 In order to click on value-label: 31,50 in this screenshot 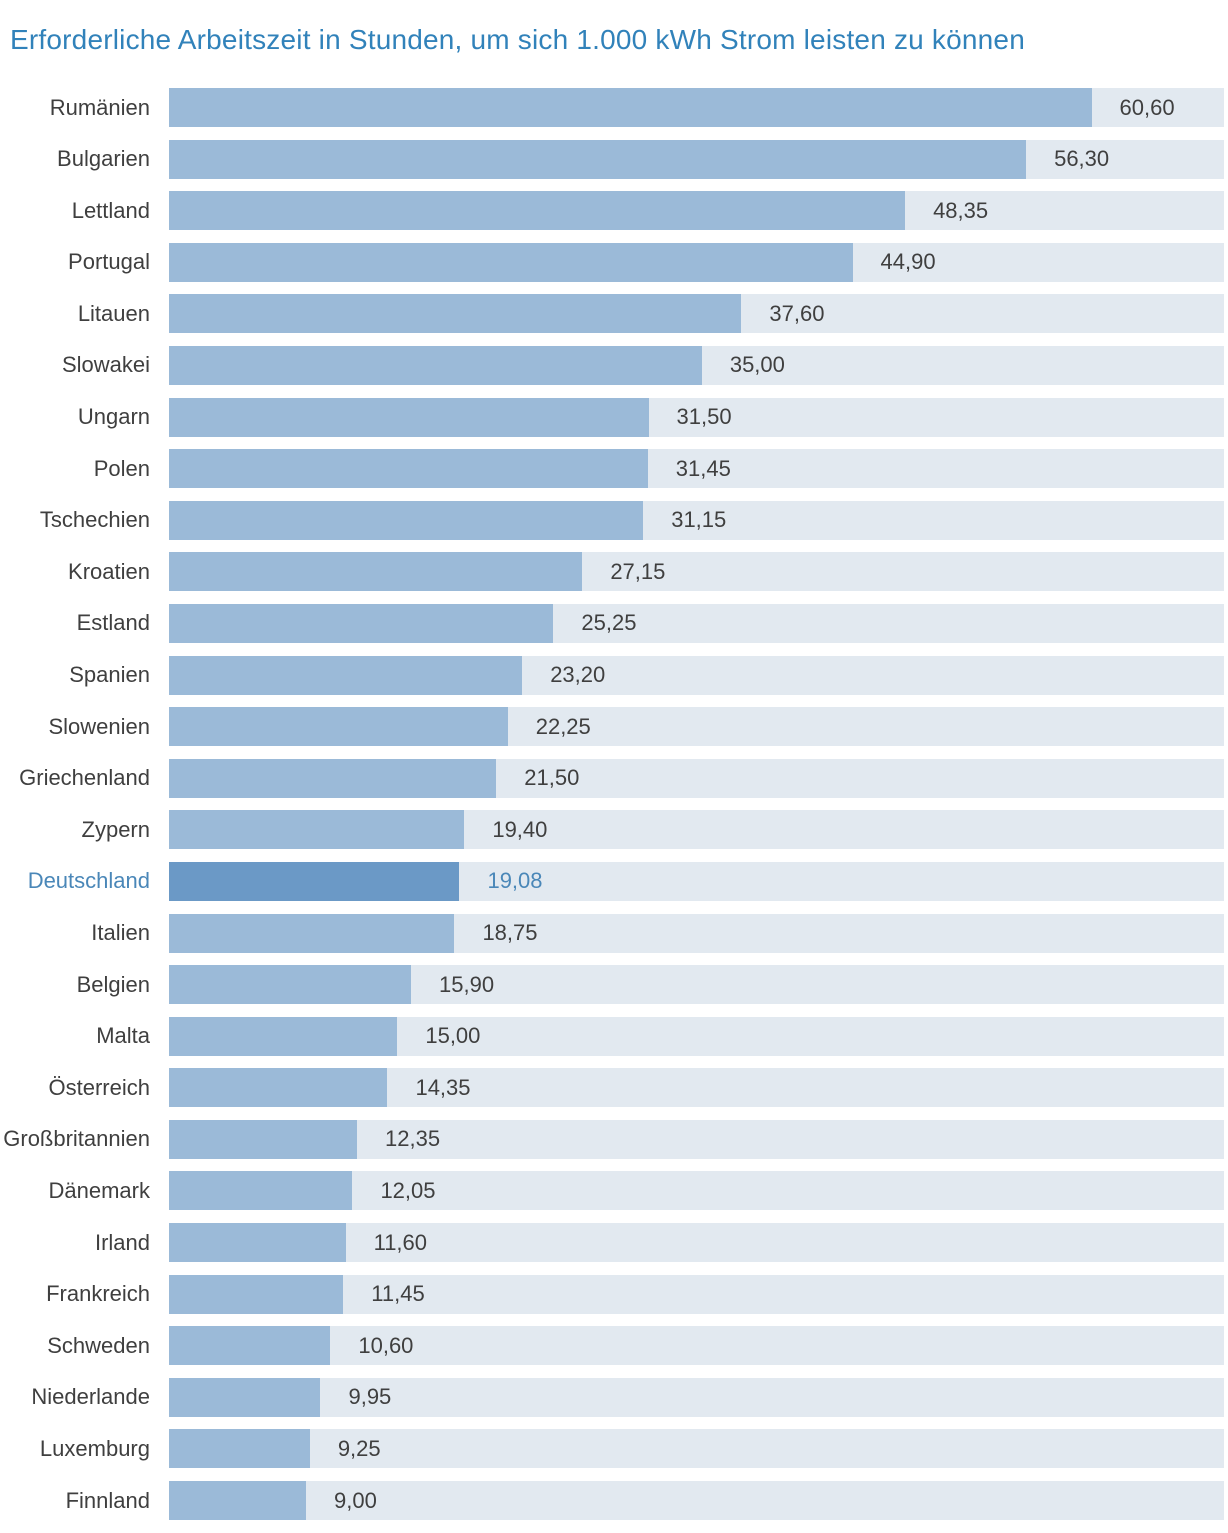, I will do `click(704, 417)`.